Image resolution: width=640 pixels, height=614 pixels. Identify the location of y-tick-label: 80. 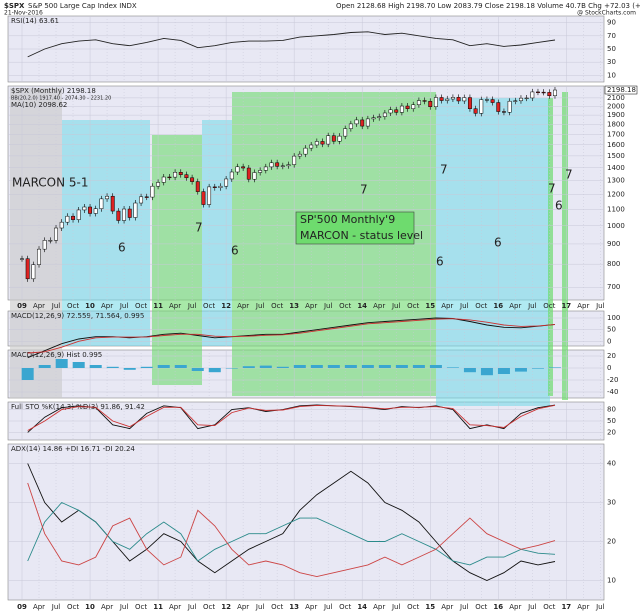
(611, 410).